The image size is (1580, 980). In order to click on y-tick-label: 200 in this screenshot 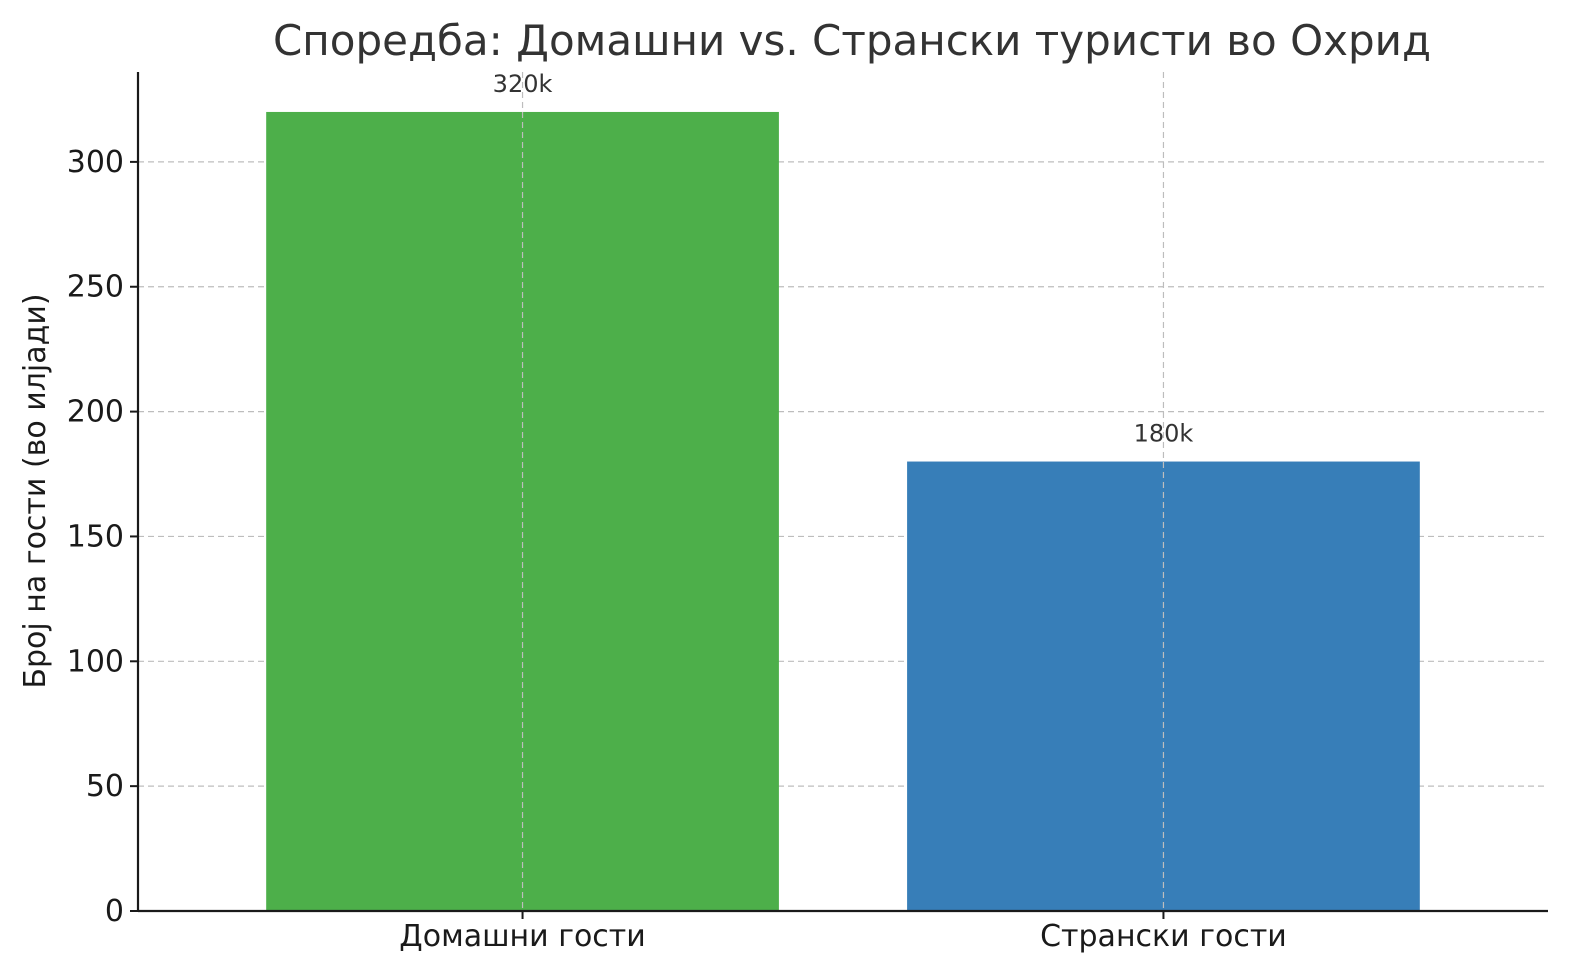, I will do `click(95, 412)`.